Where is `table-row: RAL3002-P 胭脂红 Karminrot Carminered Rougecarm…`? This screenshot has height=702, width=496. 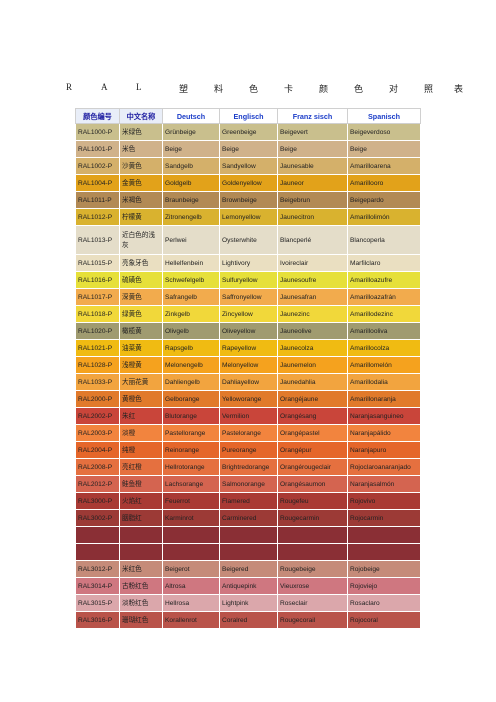
table-row: RAL3002-P 胭脂红 Karminrot Carminered Rougecarm… is located at coordinates (248, 518).